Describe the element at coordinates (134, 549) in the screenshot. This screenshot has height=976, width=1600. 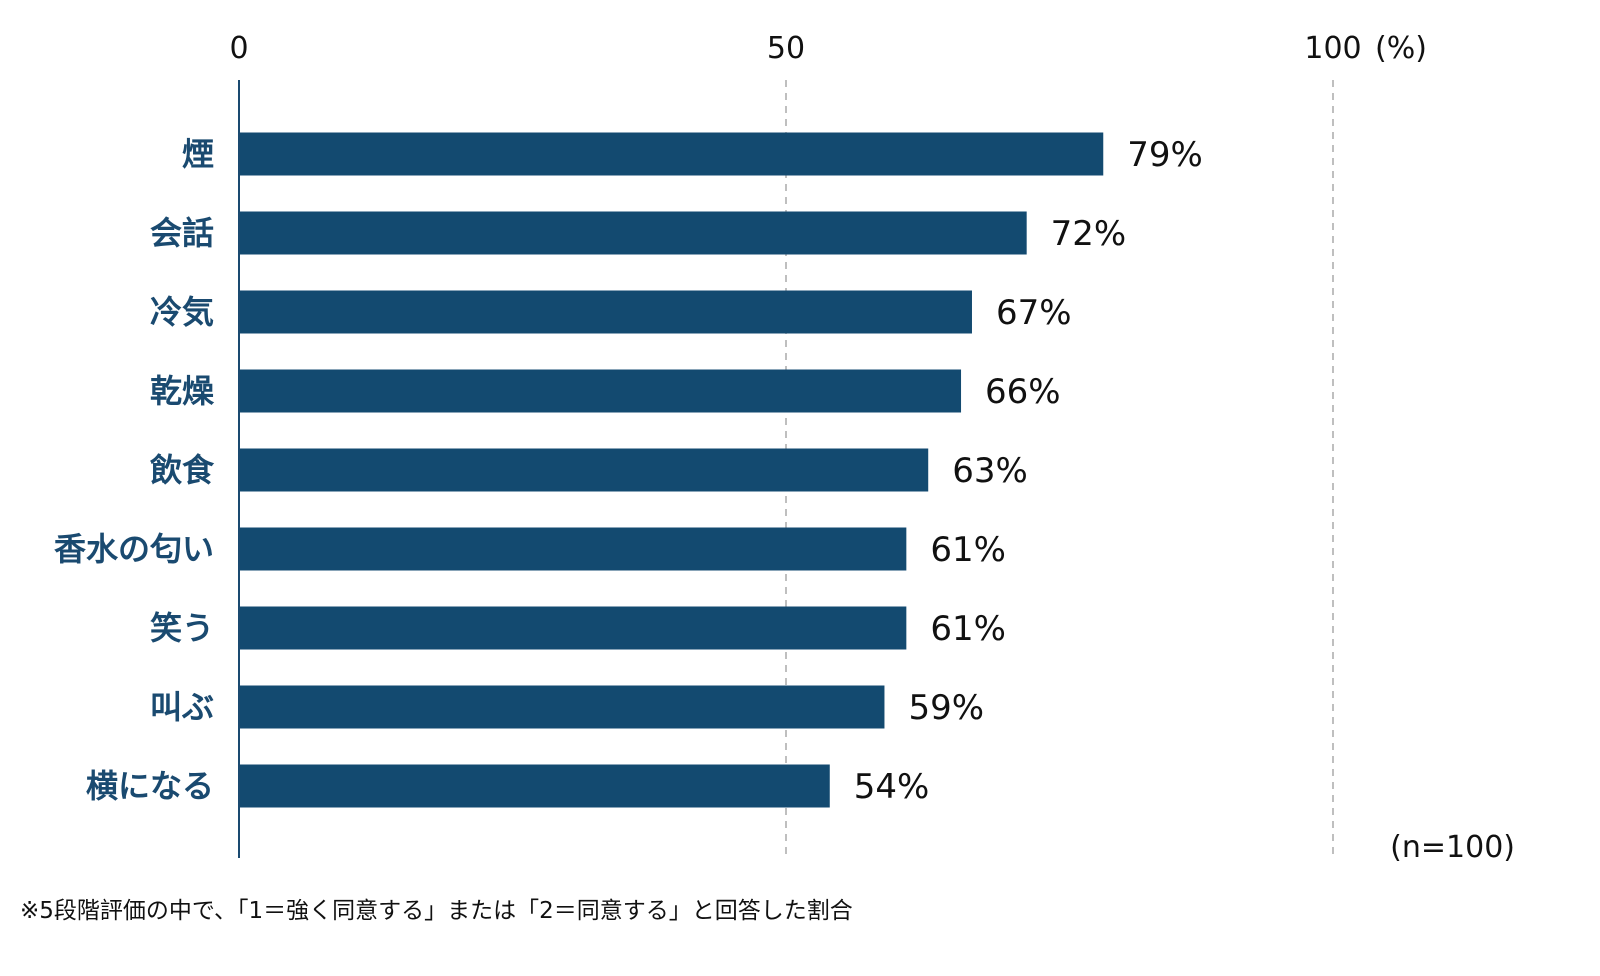
I see `category-label: 香水の匂い` at that location.